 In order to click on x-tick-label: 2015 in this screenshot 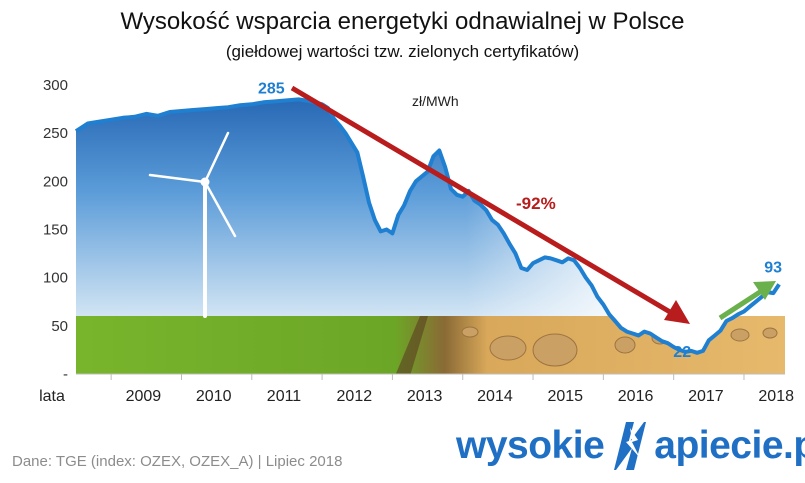, I will do `click(565, 396)`.